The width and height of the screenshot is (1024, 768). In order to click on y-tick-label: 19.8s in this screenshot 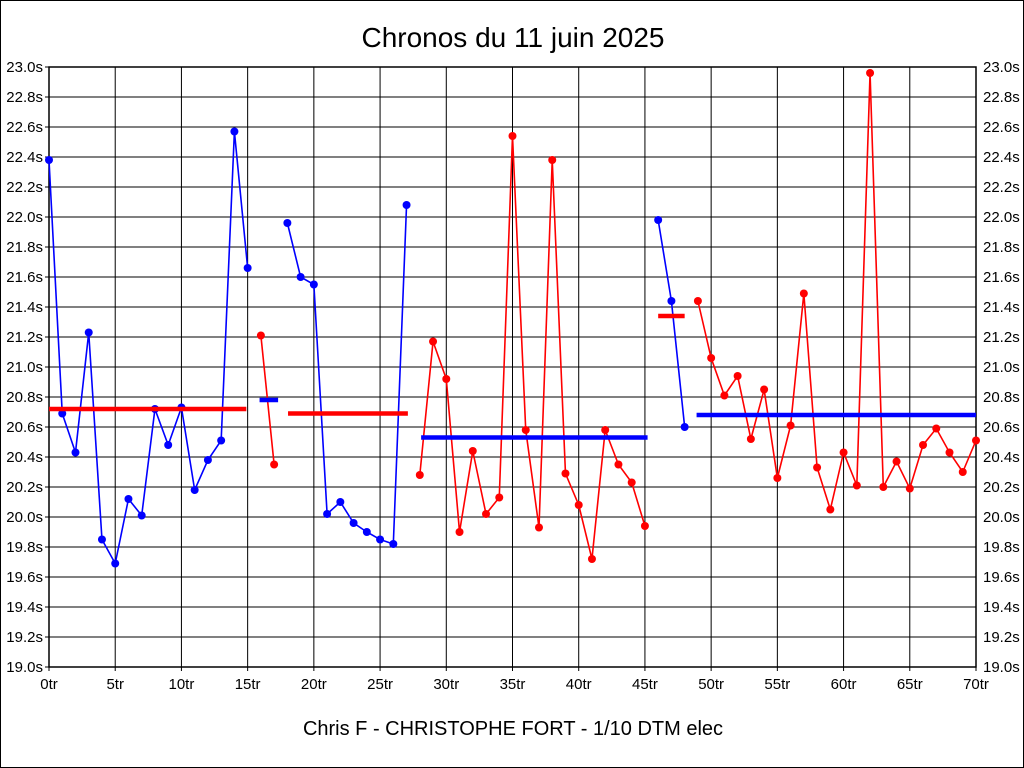, I will do `click(24, 547)`.